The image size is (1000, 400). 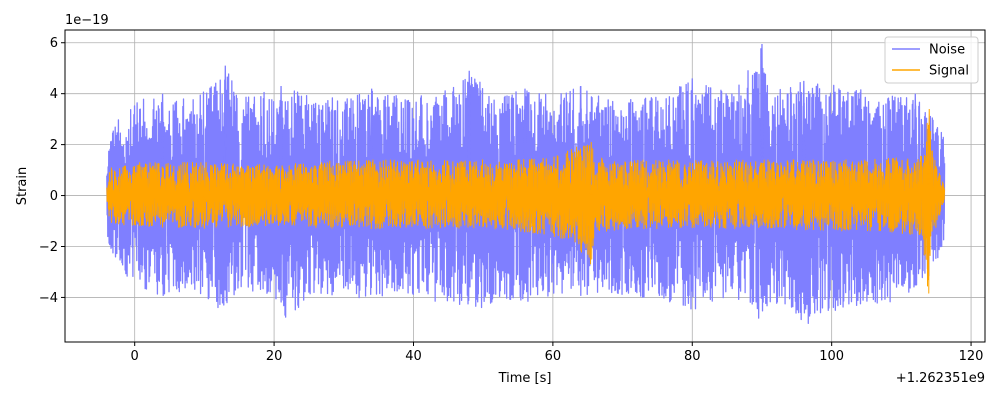 I want to click on y-axis: −4 −2 0 2 4 6, so click(x=52, y=171).